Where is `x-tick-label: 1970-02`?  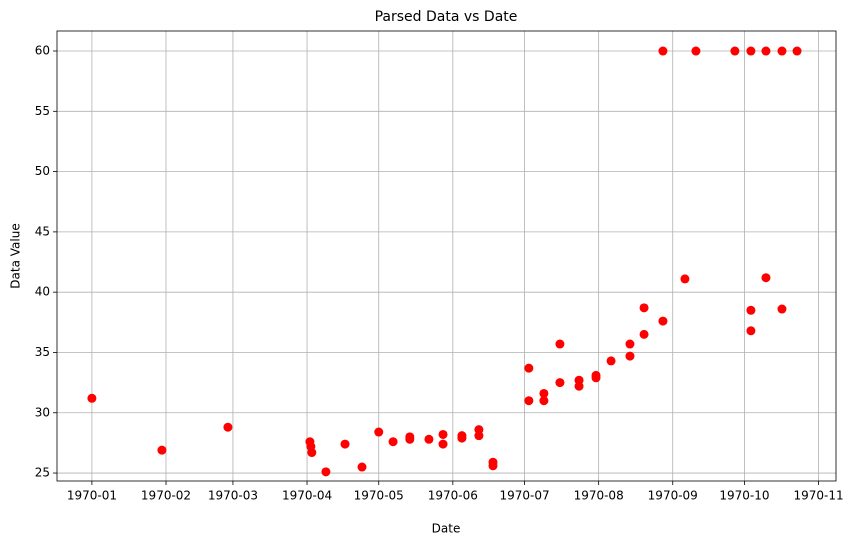
x-tick-label: 1970-02 is located at coordinates (166, 496).